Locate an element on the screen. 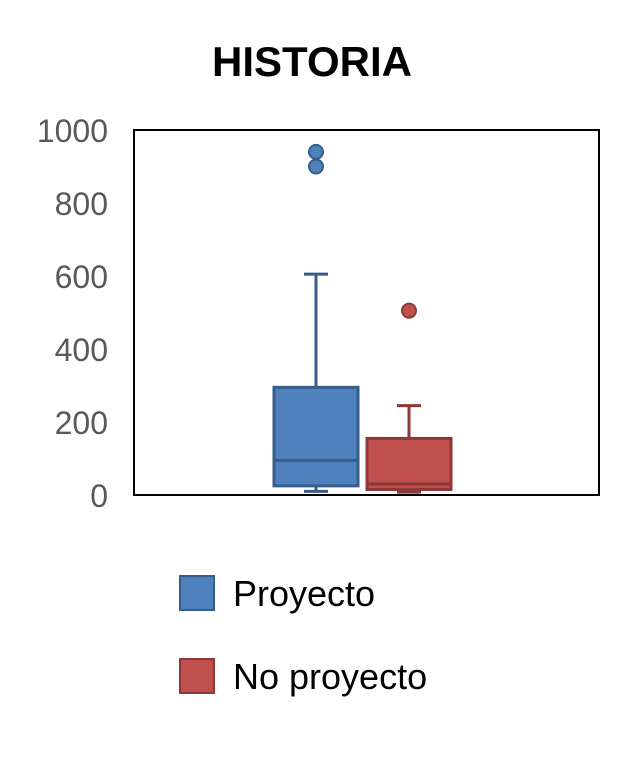 The width and height of the screenshot is (625, 758). y-tick-label: 1000 is located at coordinates (72, 131).